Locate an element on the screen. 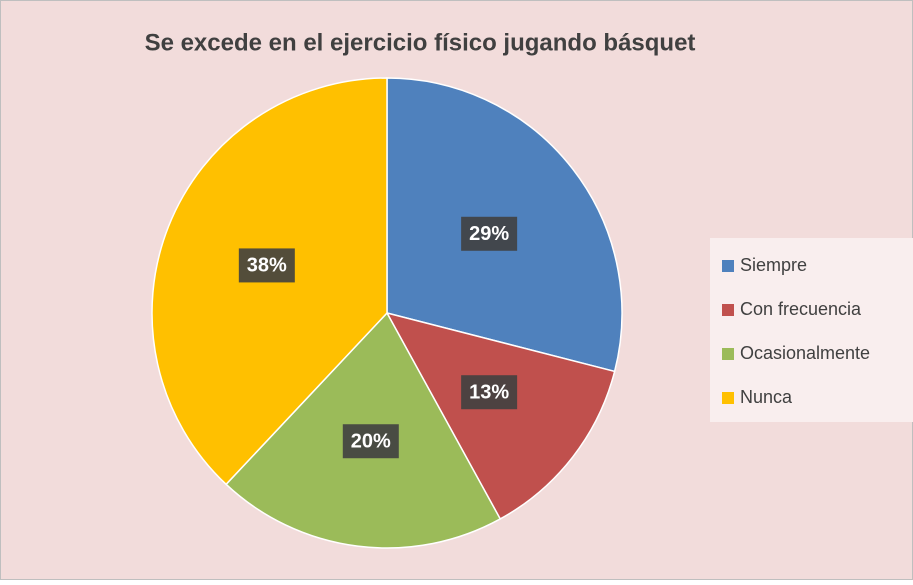 The image size is (913, 585). data-label: 29% is located at coordinates (489, 234).